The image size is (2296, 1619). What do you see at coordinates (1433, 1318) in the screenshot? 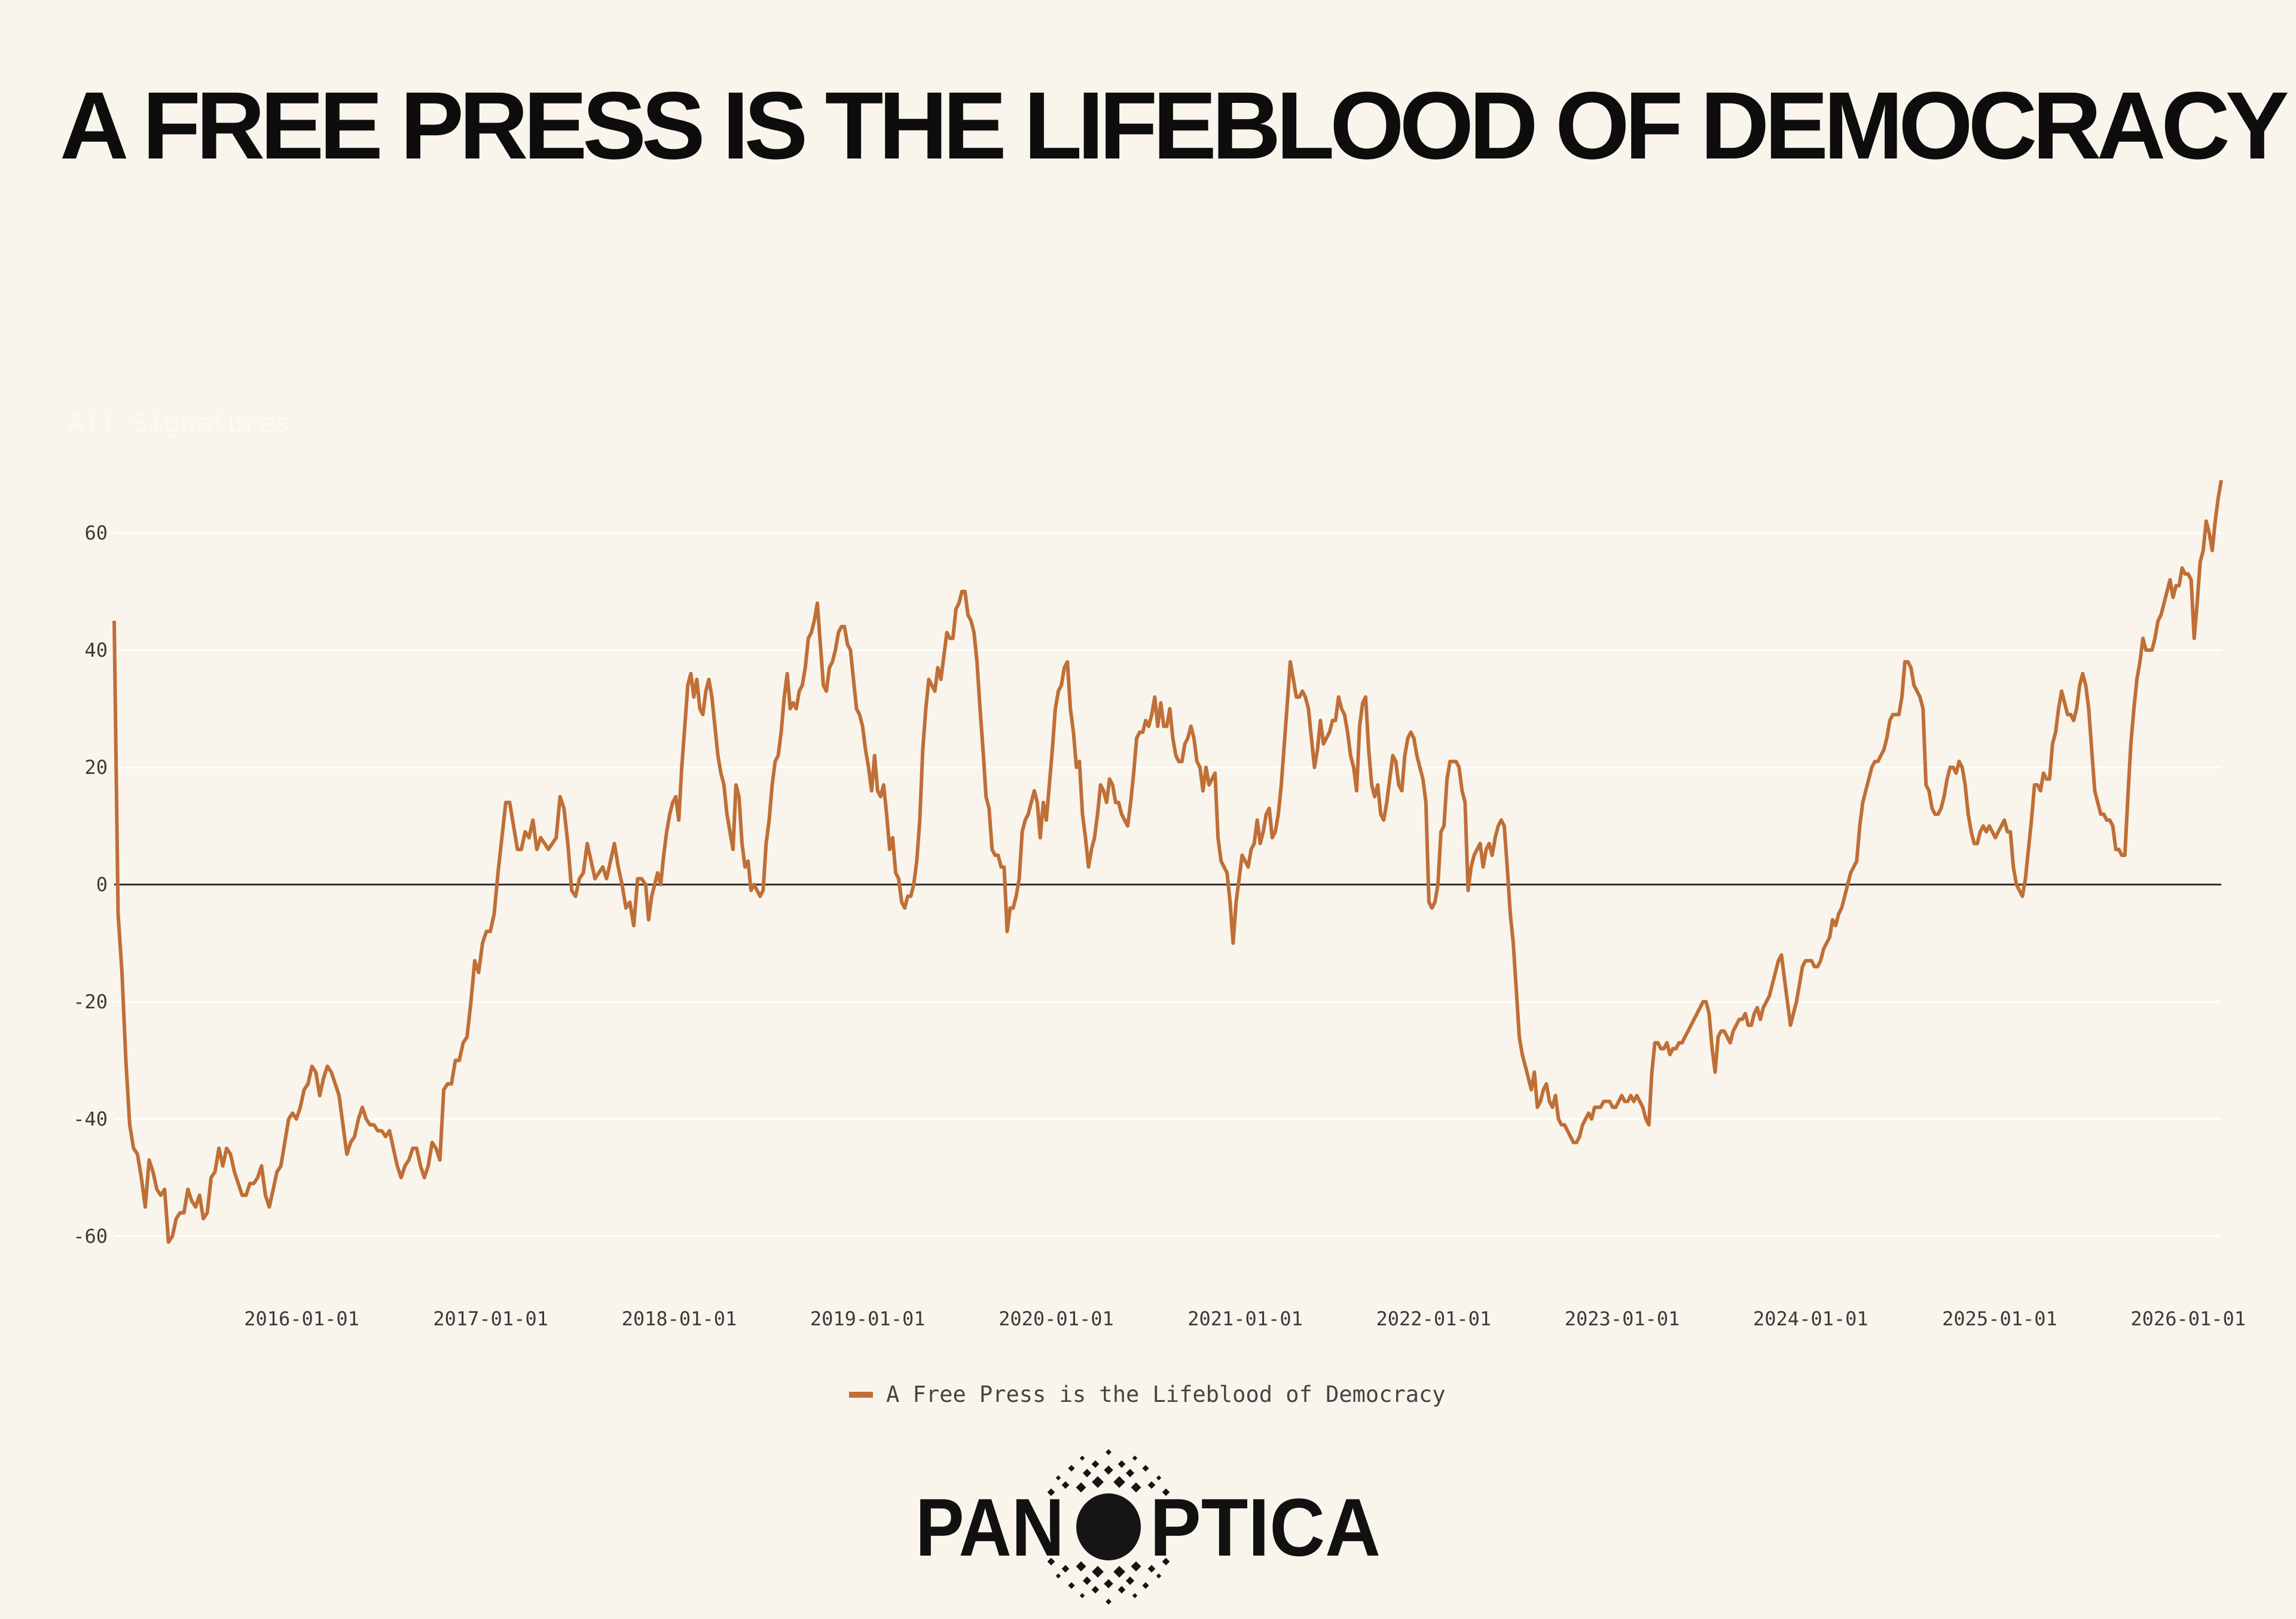
I see `x-tick-label: 2022-01-01` at bounding box center [1433, 1318].